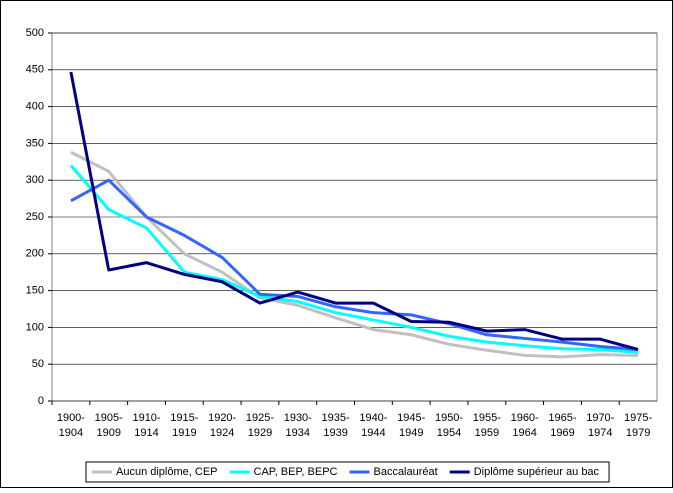  What do you see at coordinates (35, 107) in the screenshot?
I see `y-tick-label: 400` at bounding box center [35, 107].